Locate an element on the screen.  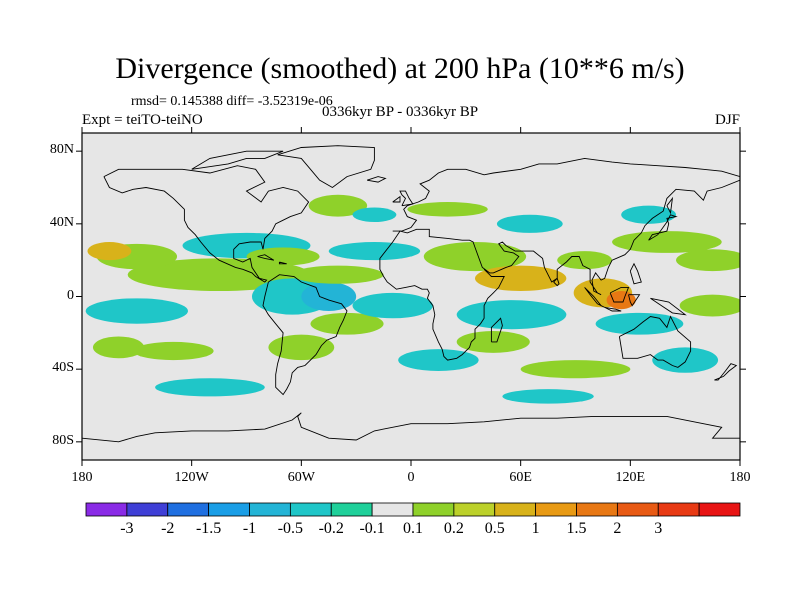
colorbar-label: 2 is located at coordinates (617, 528).